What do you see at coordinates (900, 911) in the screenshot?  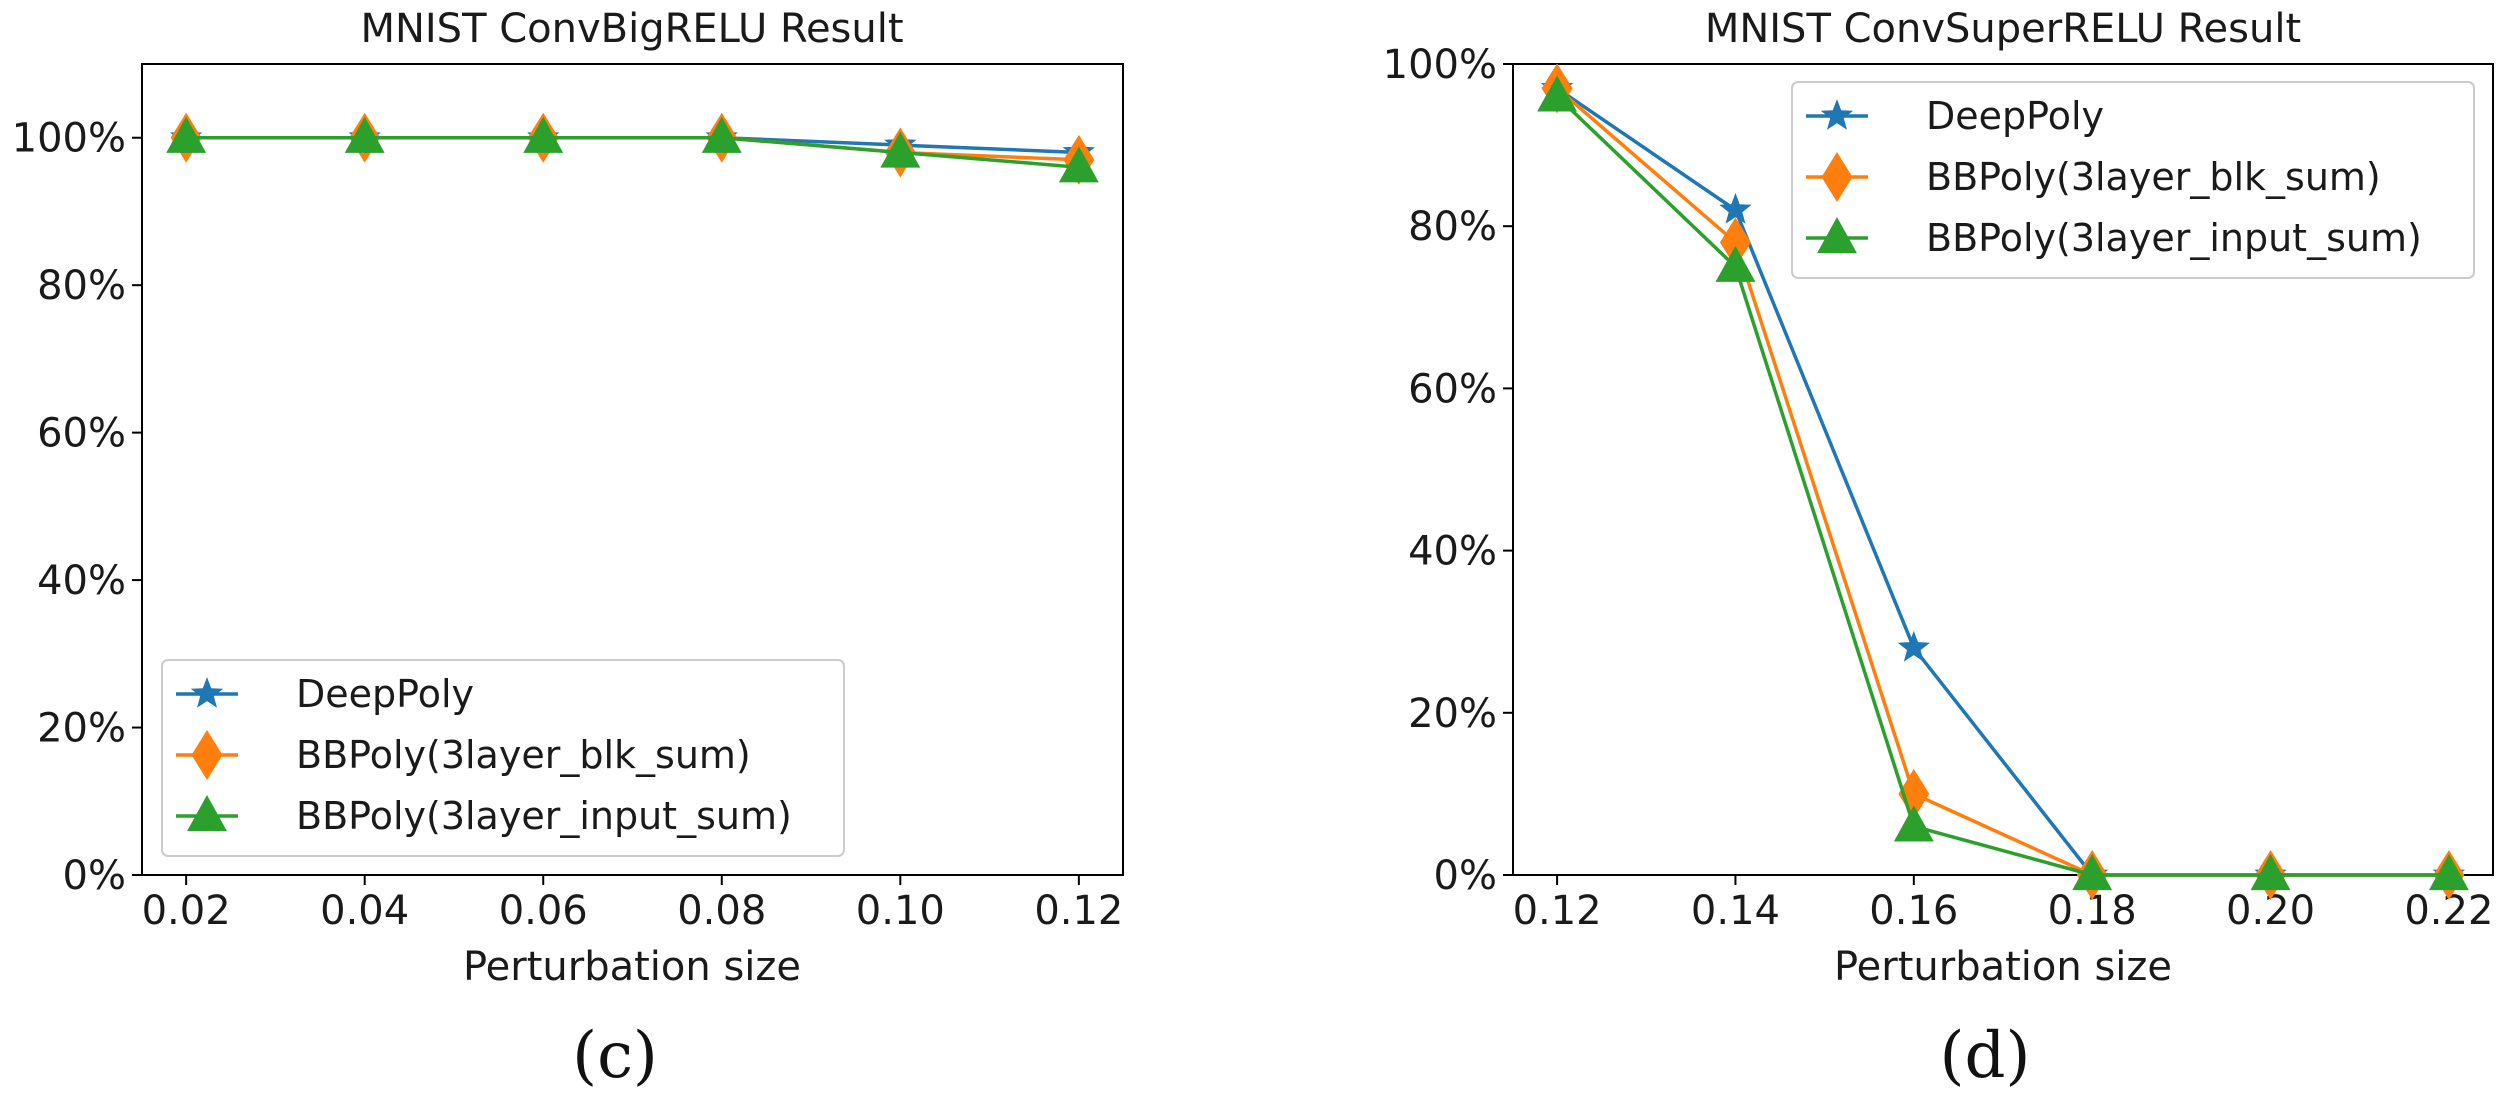 I see `chart-c-x-tick-label: 0.10` at bounding box center [900, 911].